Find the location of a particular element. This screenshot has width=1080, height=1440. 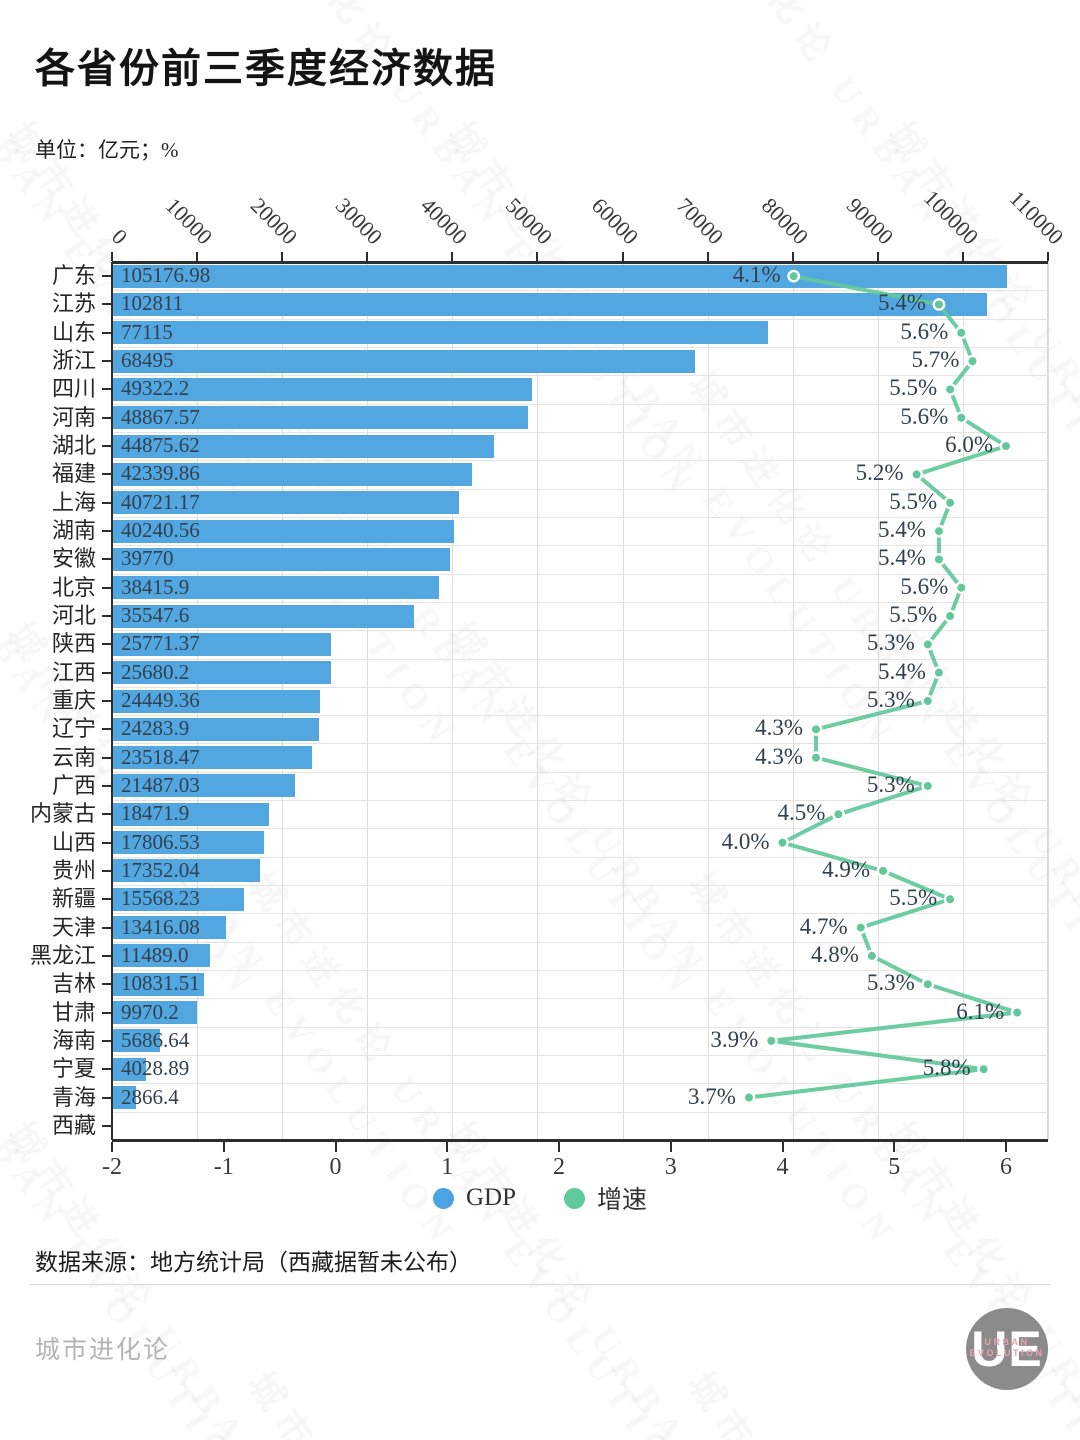

gdp-value-label: 23518.47 is located at coordinates (160, 756).